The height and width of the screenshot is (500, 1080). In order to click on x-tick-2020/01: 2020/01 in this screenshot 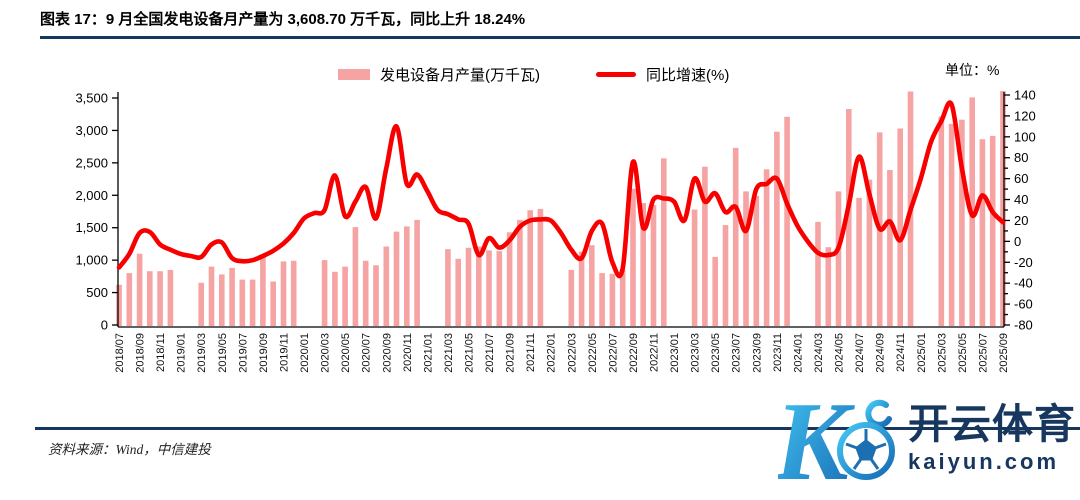, I will do `click(305, 353)`.